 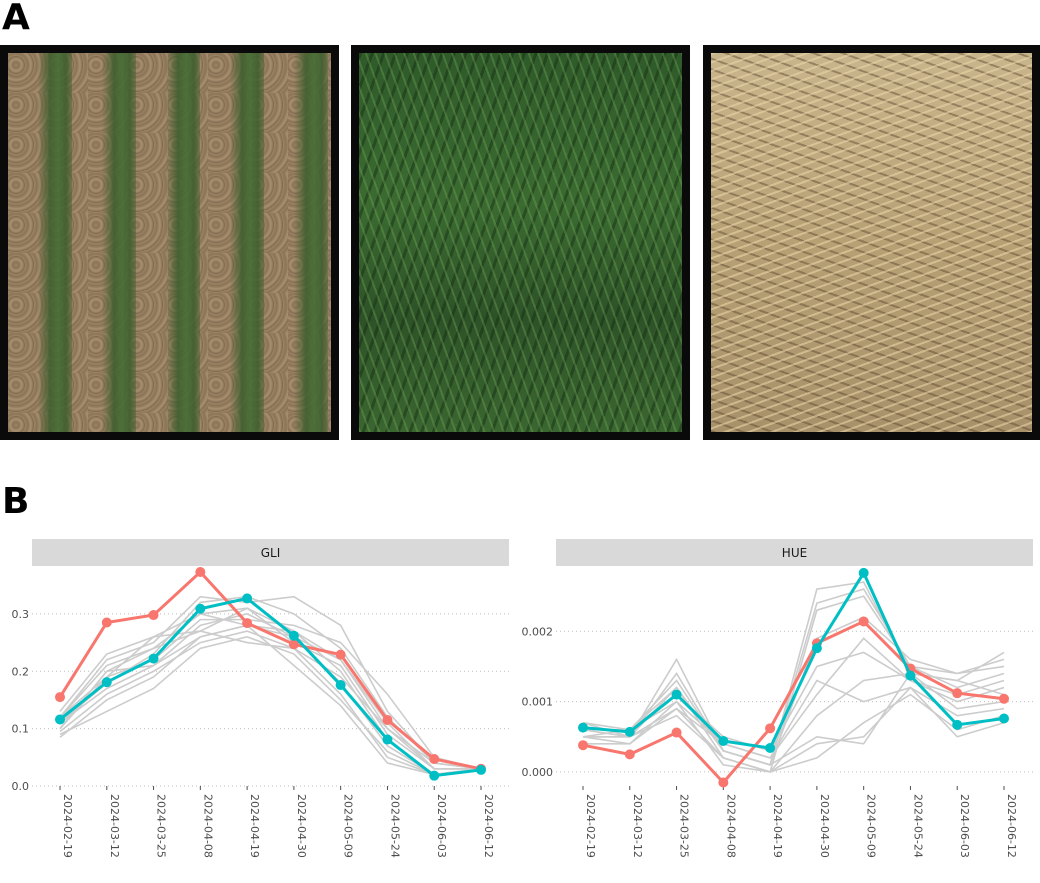 I want to click on panel-label-b: B, so click(x=16, y=501).